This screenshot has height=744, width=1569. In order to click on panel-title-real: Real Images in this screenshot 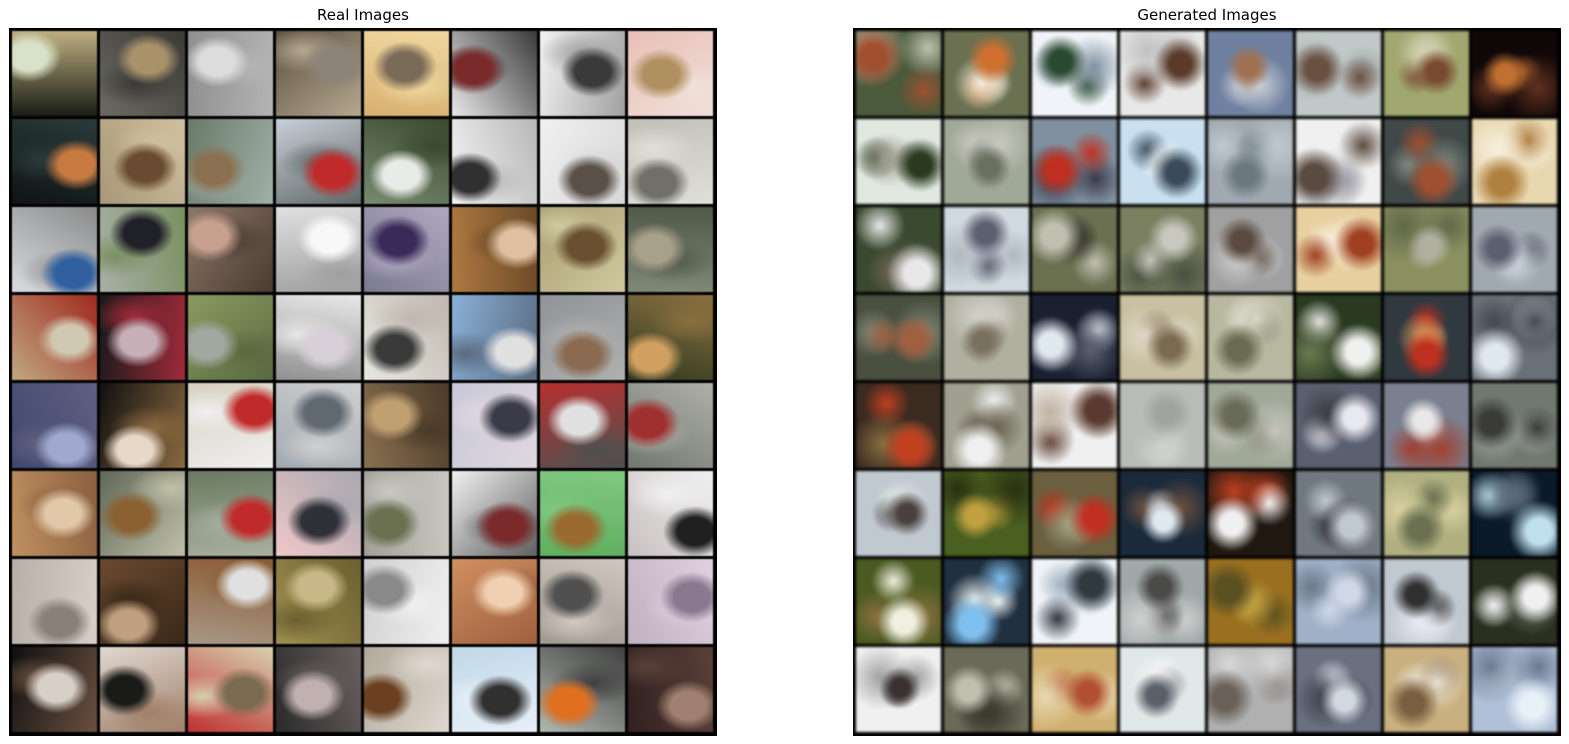, I will do `click(363, 15)`.